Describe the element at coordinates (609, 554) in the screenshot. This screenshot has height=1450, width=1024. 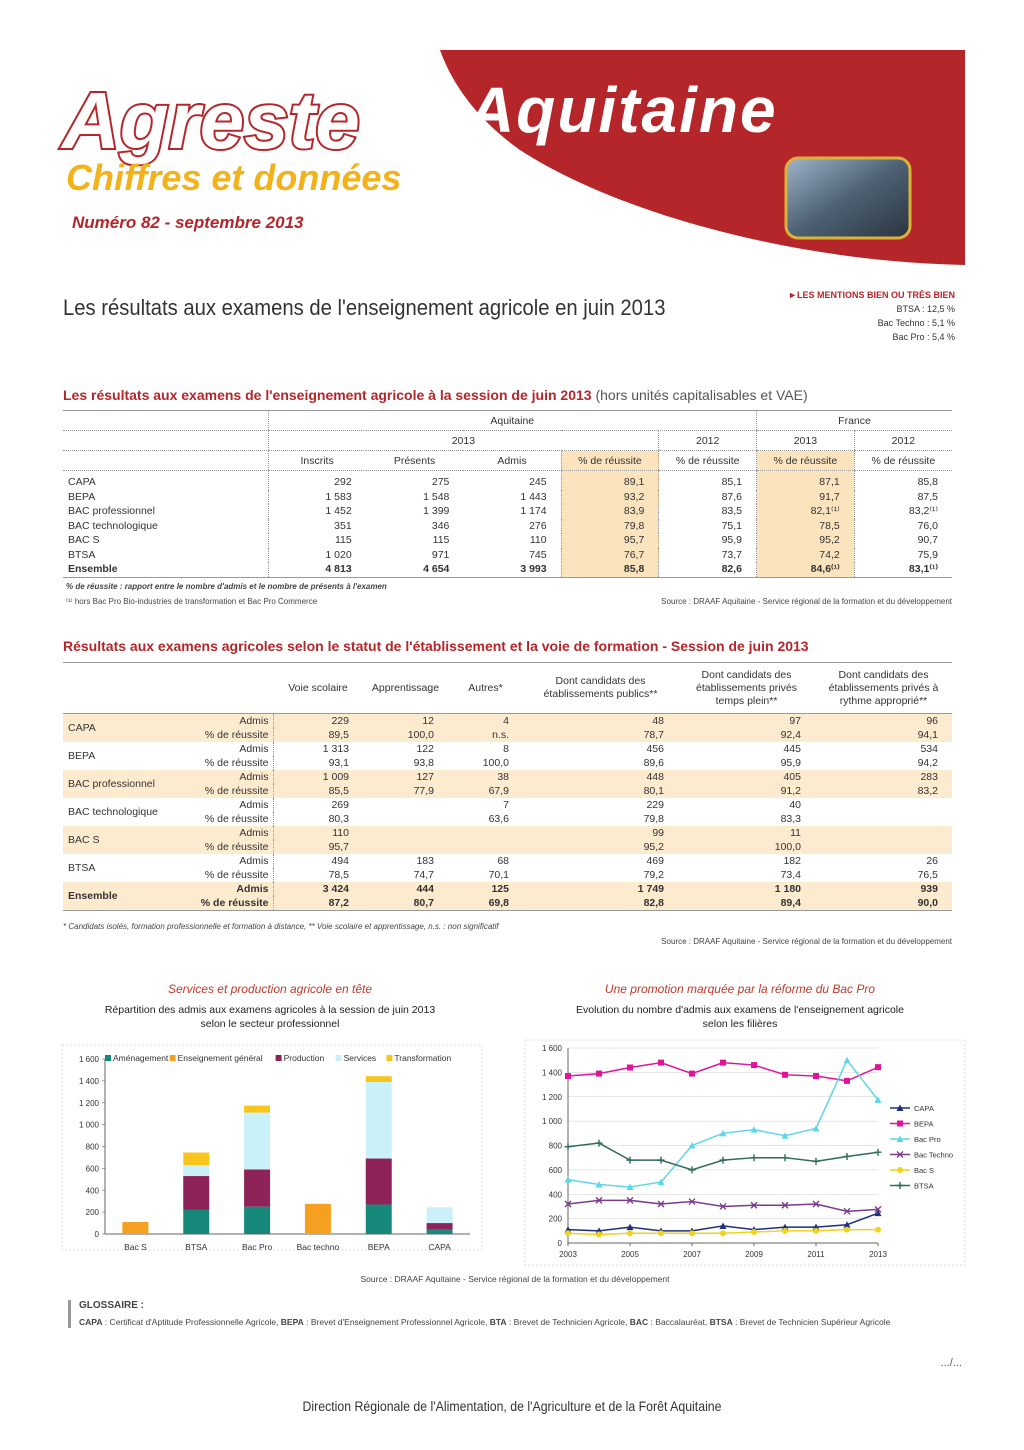
I see `cell: 76,7` at that location.